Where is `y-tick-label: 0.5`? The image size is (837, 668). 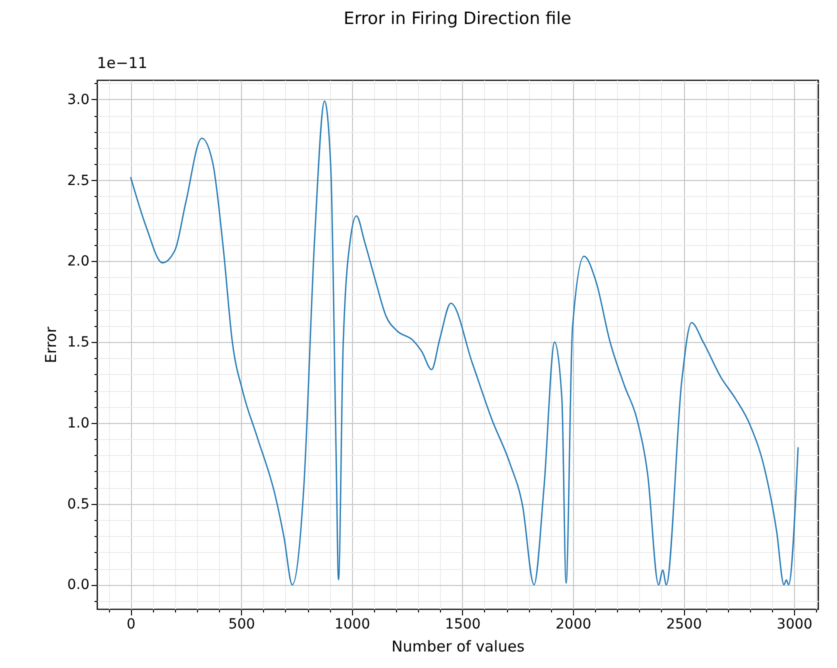
y-tick-label: 0.5 is located at coordinates (78, 504).